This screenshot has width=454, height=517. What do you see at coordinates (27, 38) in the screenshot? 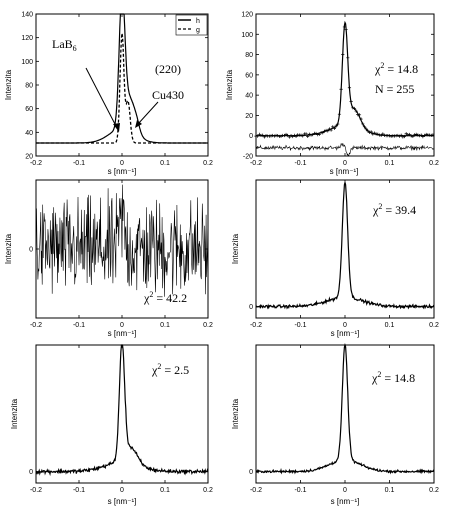
I see `y-tick-label: 120` at bounding box center [27, 38].